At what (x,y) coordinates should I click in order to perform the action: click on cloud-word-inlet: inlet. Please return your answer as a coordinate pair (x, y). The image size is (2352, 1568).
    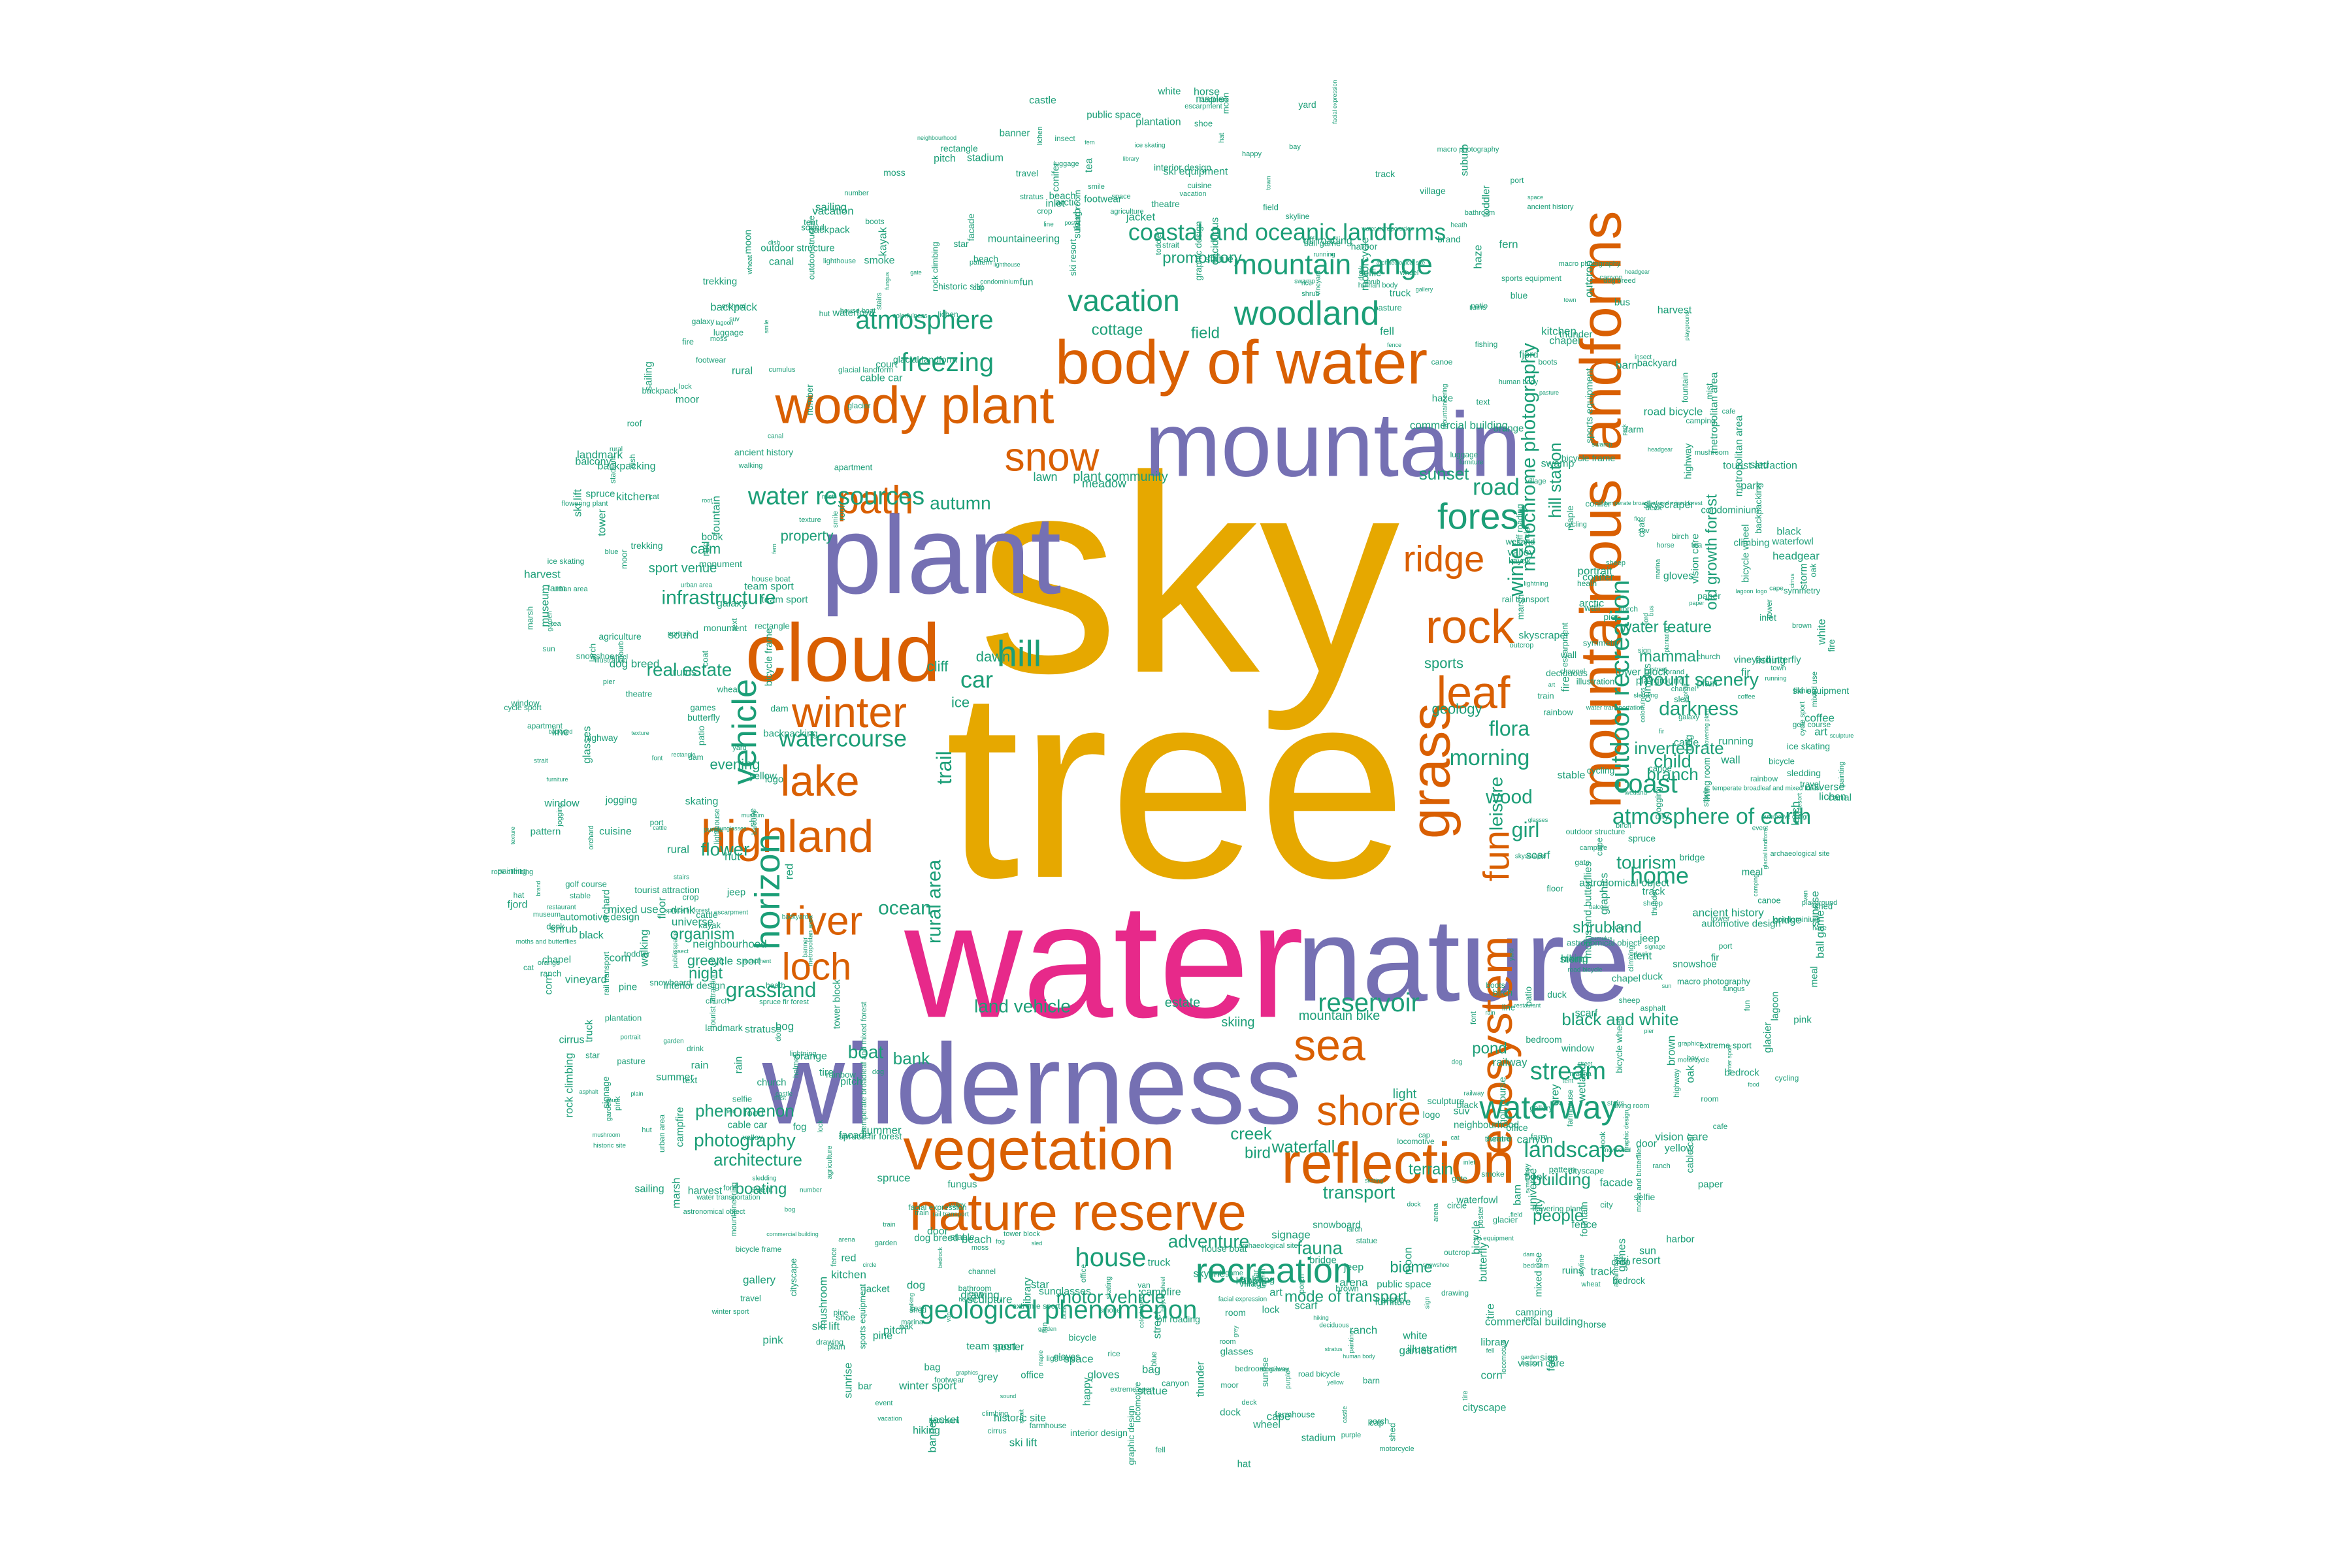
    Looking at the image, I should click on (1469, 1163).